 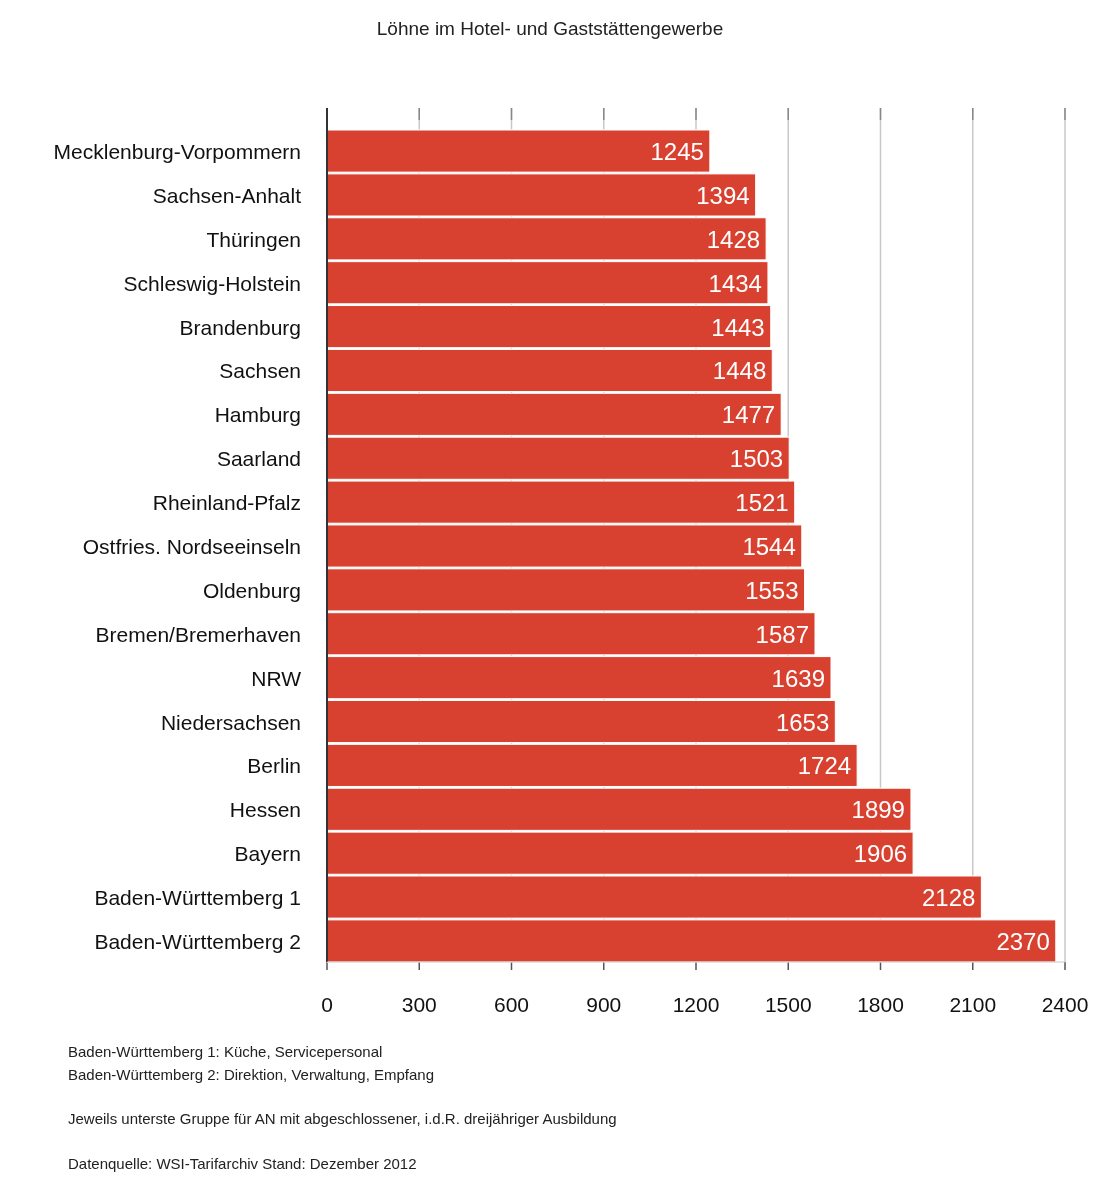 I want to click on y-tick-label: Hamburg, so click(x=257, y=415).